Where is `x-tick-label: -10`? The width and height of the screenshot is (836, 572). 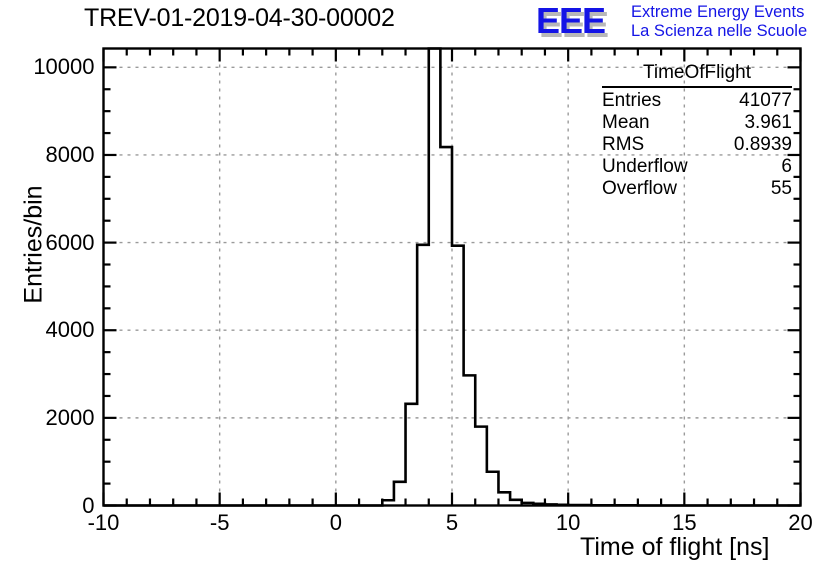 x-tick-label: -10 is located at coordinates (103, 522).